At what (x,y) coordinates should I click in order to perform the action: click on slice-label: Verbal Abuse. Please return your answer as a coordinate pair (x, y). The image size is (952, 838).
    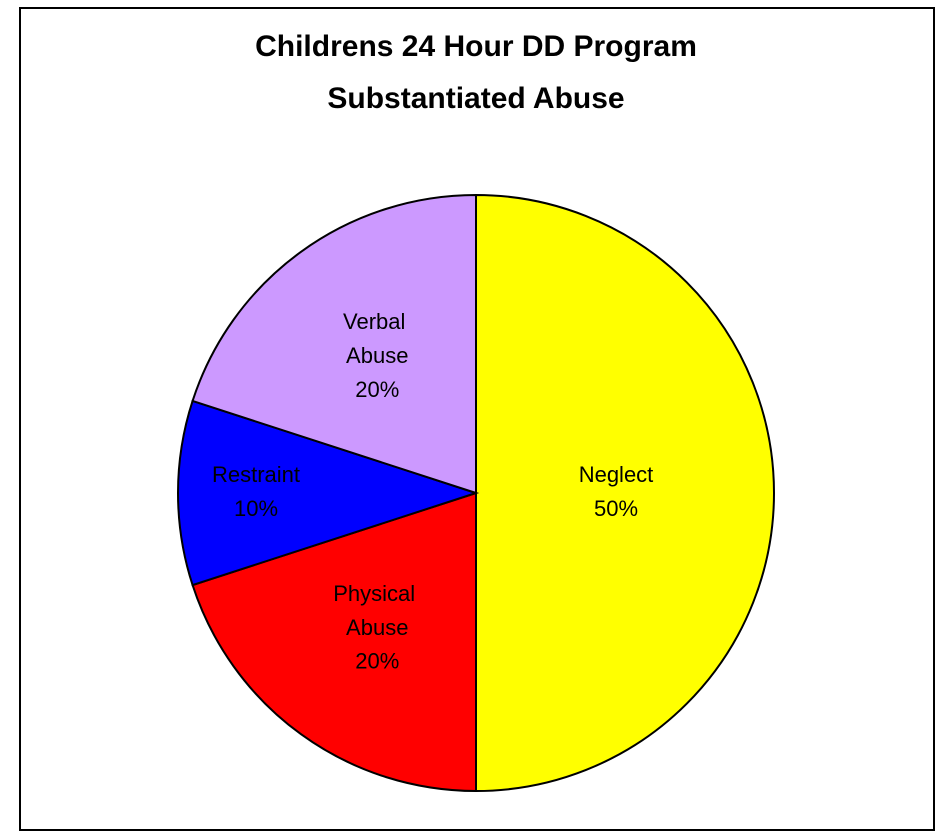
    Looking at the image, I should click on (377, 338).